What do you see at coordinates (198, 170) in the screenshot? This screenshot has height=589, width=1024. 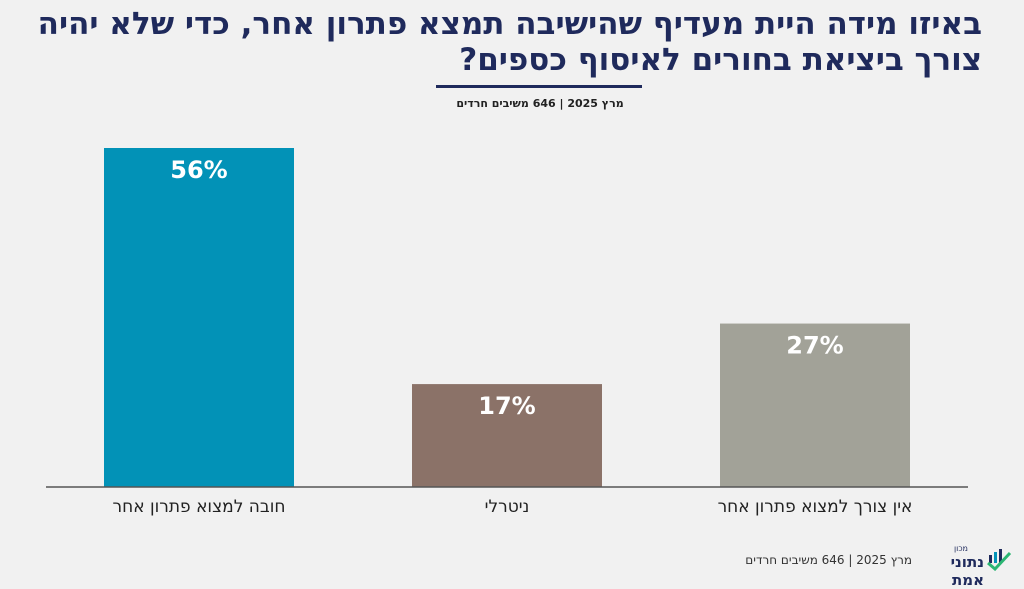 I see `data-label-1: 56%` at bounding box center [198, 170].